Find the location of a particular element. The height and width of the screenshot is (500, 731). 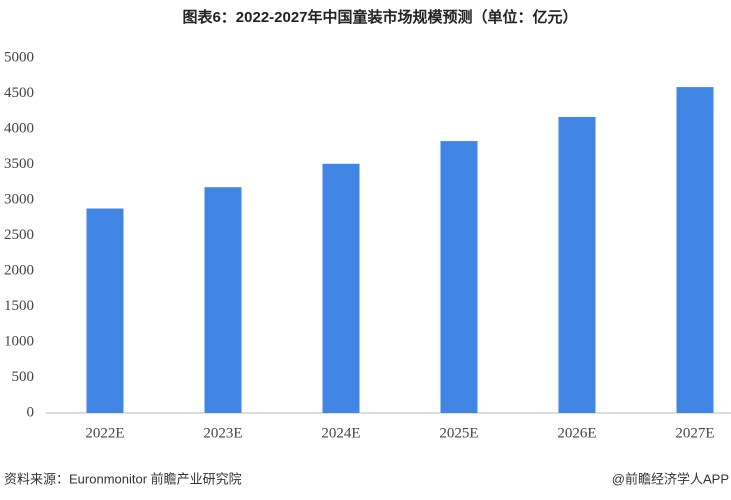

y-tick-label: 500 is located at coordinates (23, 377).